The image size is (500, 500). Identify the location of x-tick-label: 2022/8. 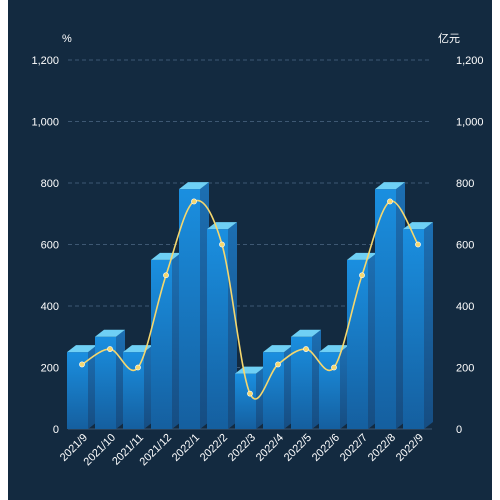
(382, 448).